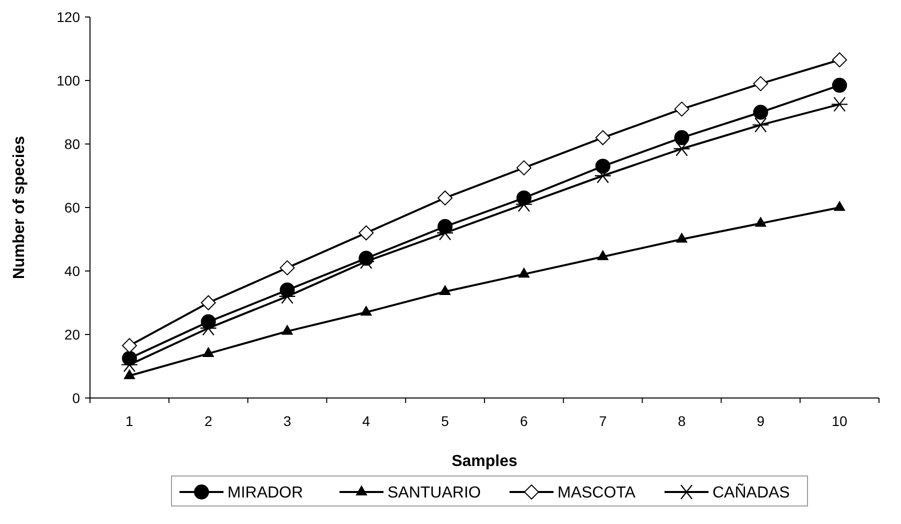 The image size is (901, 524). I want to click on x-tick-label: 9, so click(760, 421).